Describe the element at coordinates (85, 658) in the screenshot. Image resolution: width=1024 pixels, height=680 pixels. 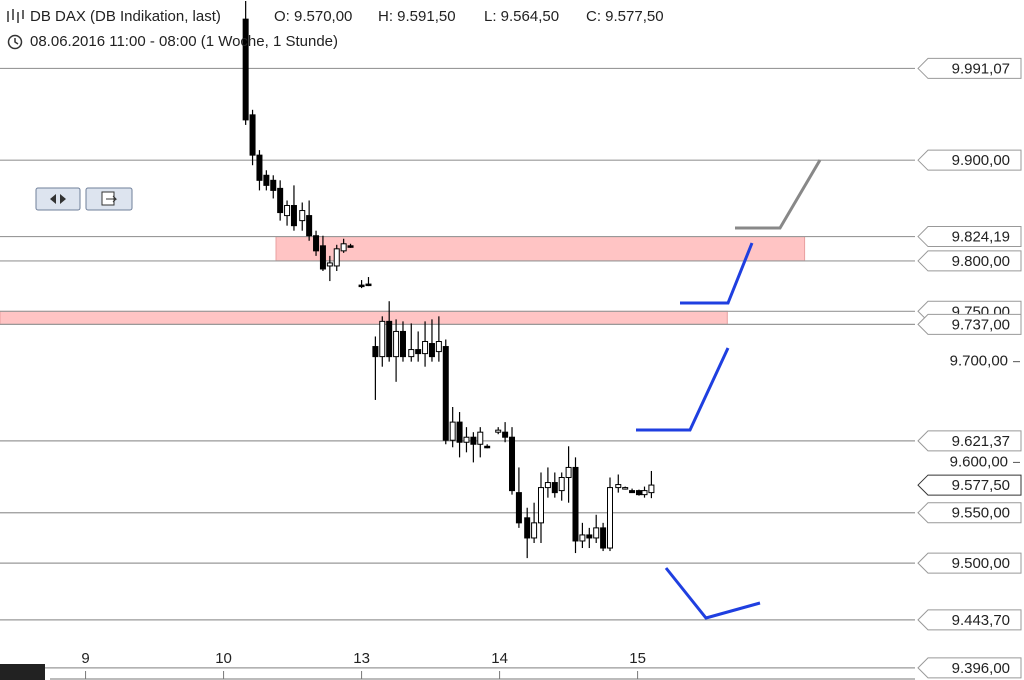
I see `x-tick-label: 9` at that location.